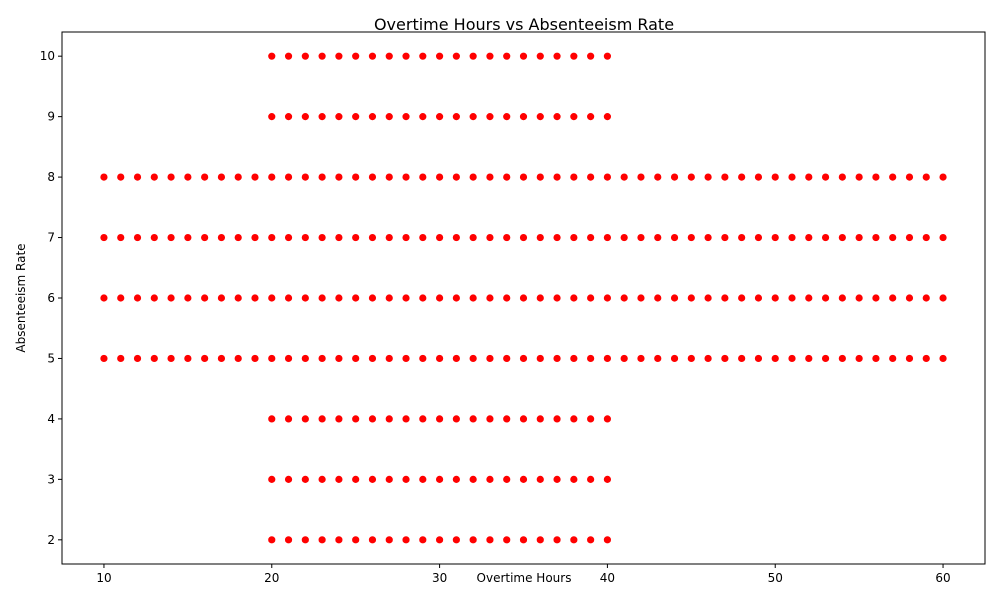  I want to click on x-axis-label: Overtime Hours, so click(524, 578).